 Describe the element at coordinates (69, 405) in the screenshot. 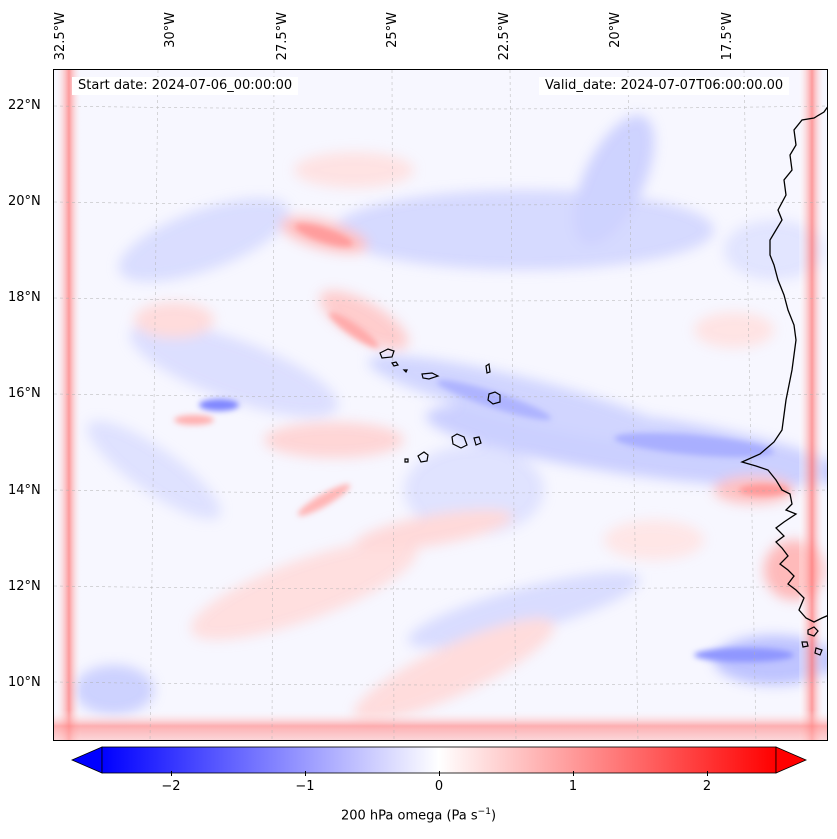

I see `boundary-zone-left` at that location.